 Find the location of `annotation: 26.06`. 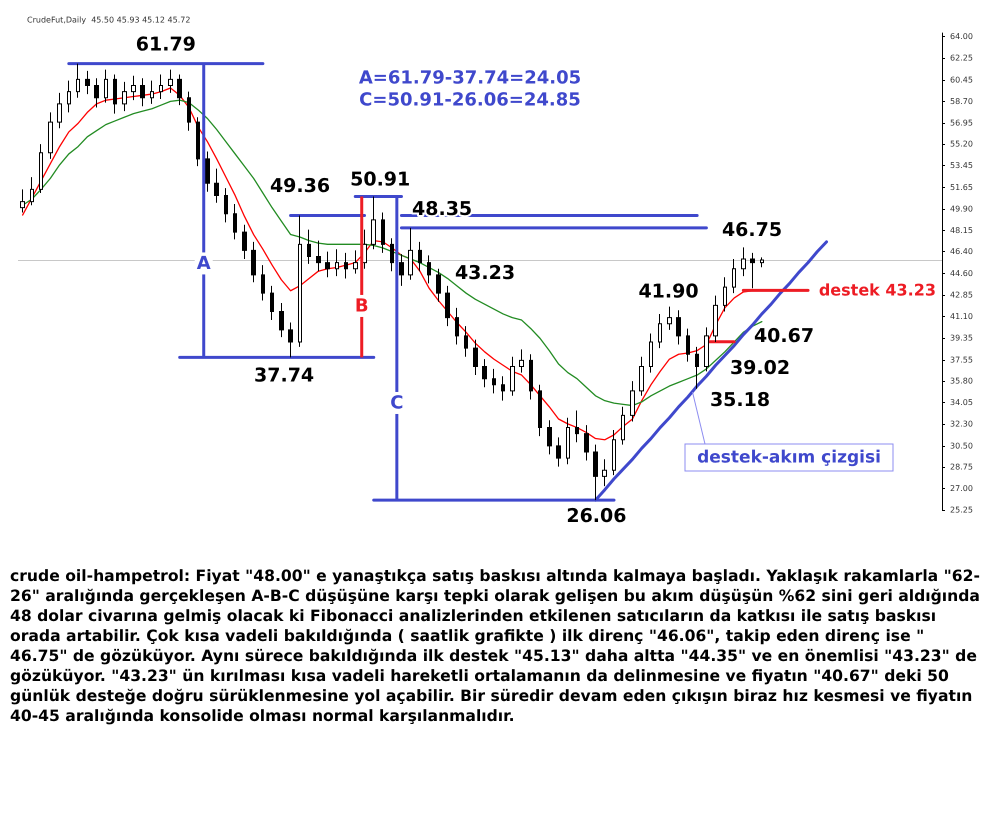

annotation: 26.06 is located at coordinates (596, 516).